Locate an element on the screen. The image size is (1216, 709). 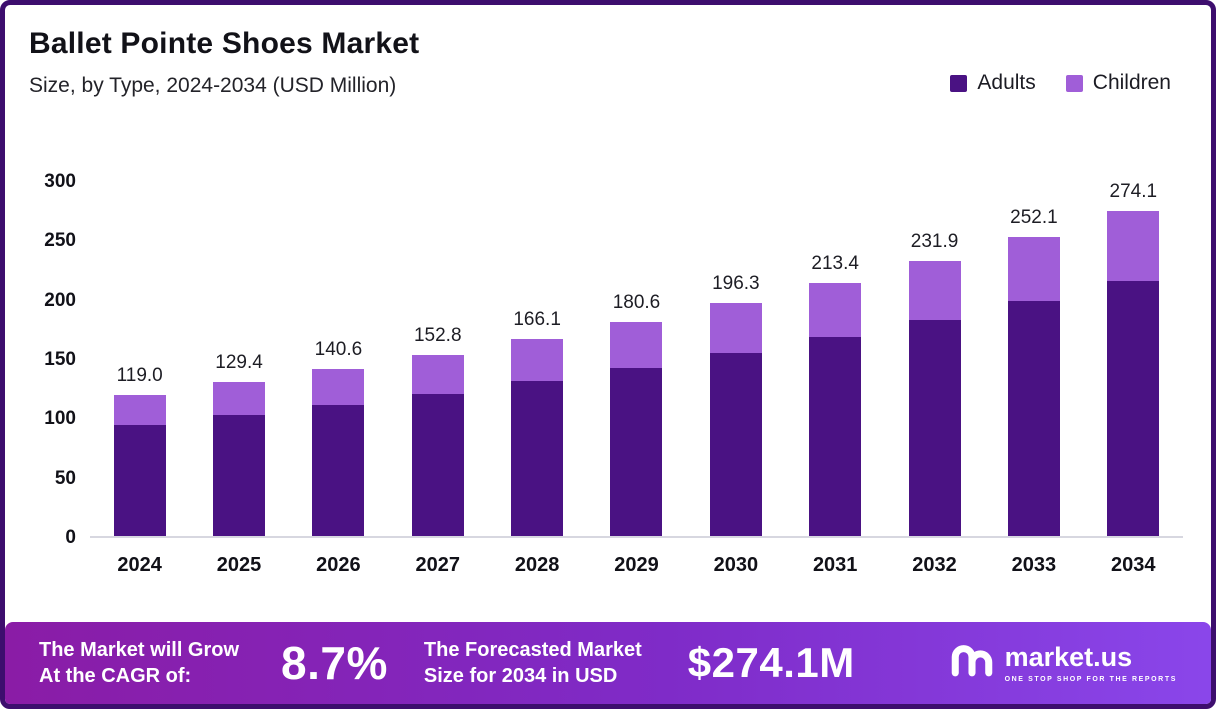
y-tick-label: 50 is located at coordinates (65, 478).